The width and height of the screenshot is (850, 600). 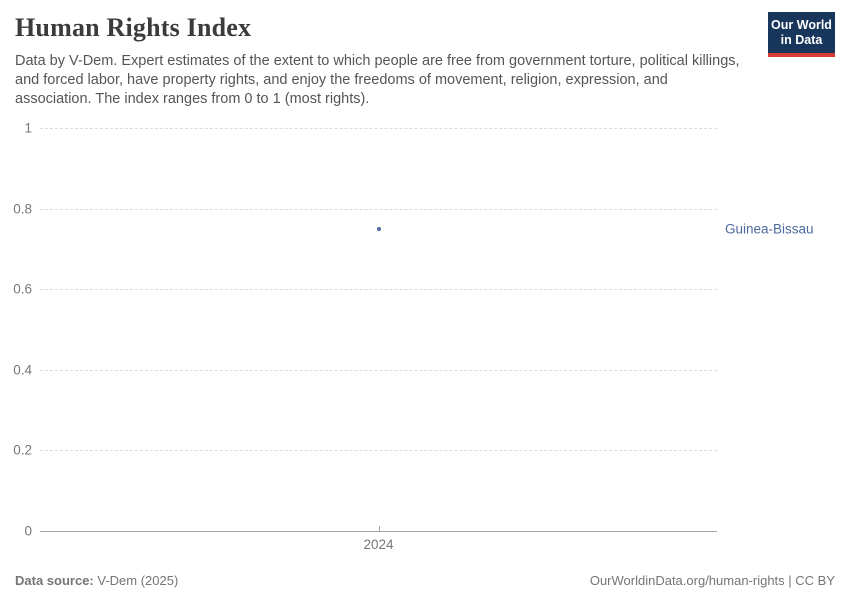 What do you see at coordinates (133, 27) in the screenshot?
I see `chart-title: Human Rights Index` at bounding box center [133, 27].